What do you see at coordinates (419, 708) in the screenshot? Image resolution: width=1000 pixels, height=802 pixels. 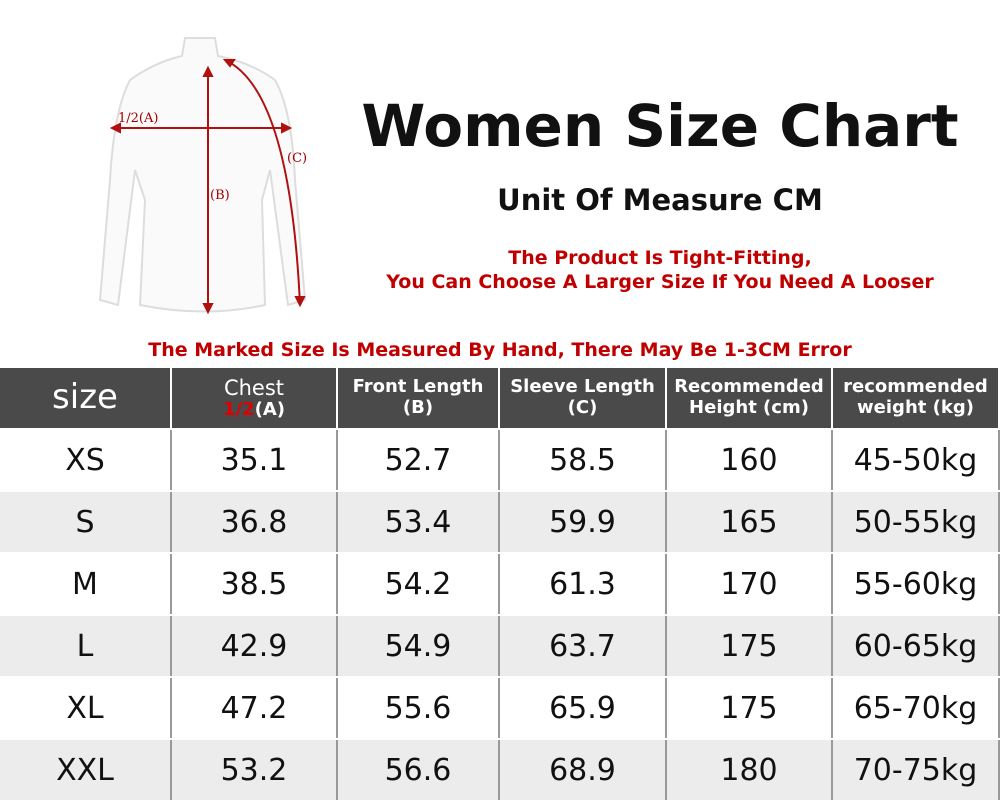 I see `table-cell: 55.6` at bounding box center [419, 708].